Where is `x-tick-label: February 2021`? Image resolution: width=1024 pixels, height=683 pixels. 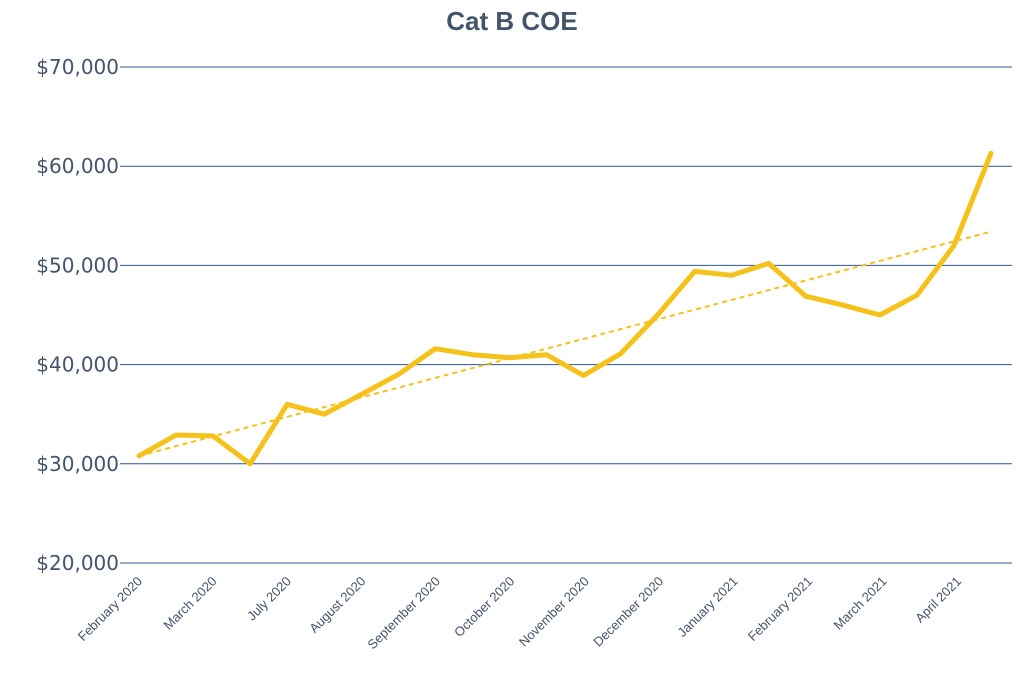 x-tick-label: February 2021 is located at coordinates (780, 609).